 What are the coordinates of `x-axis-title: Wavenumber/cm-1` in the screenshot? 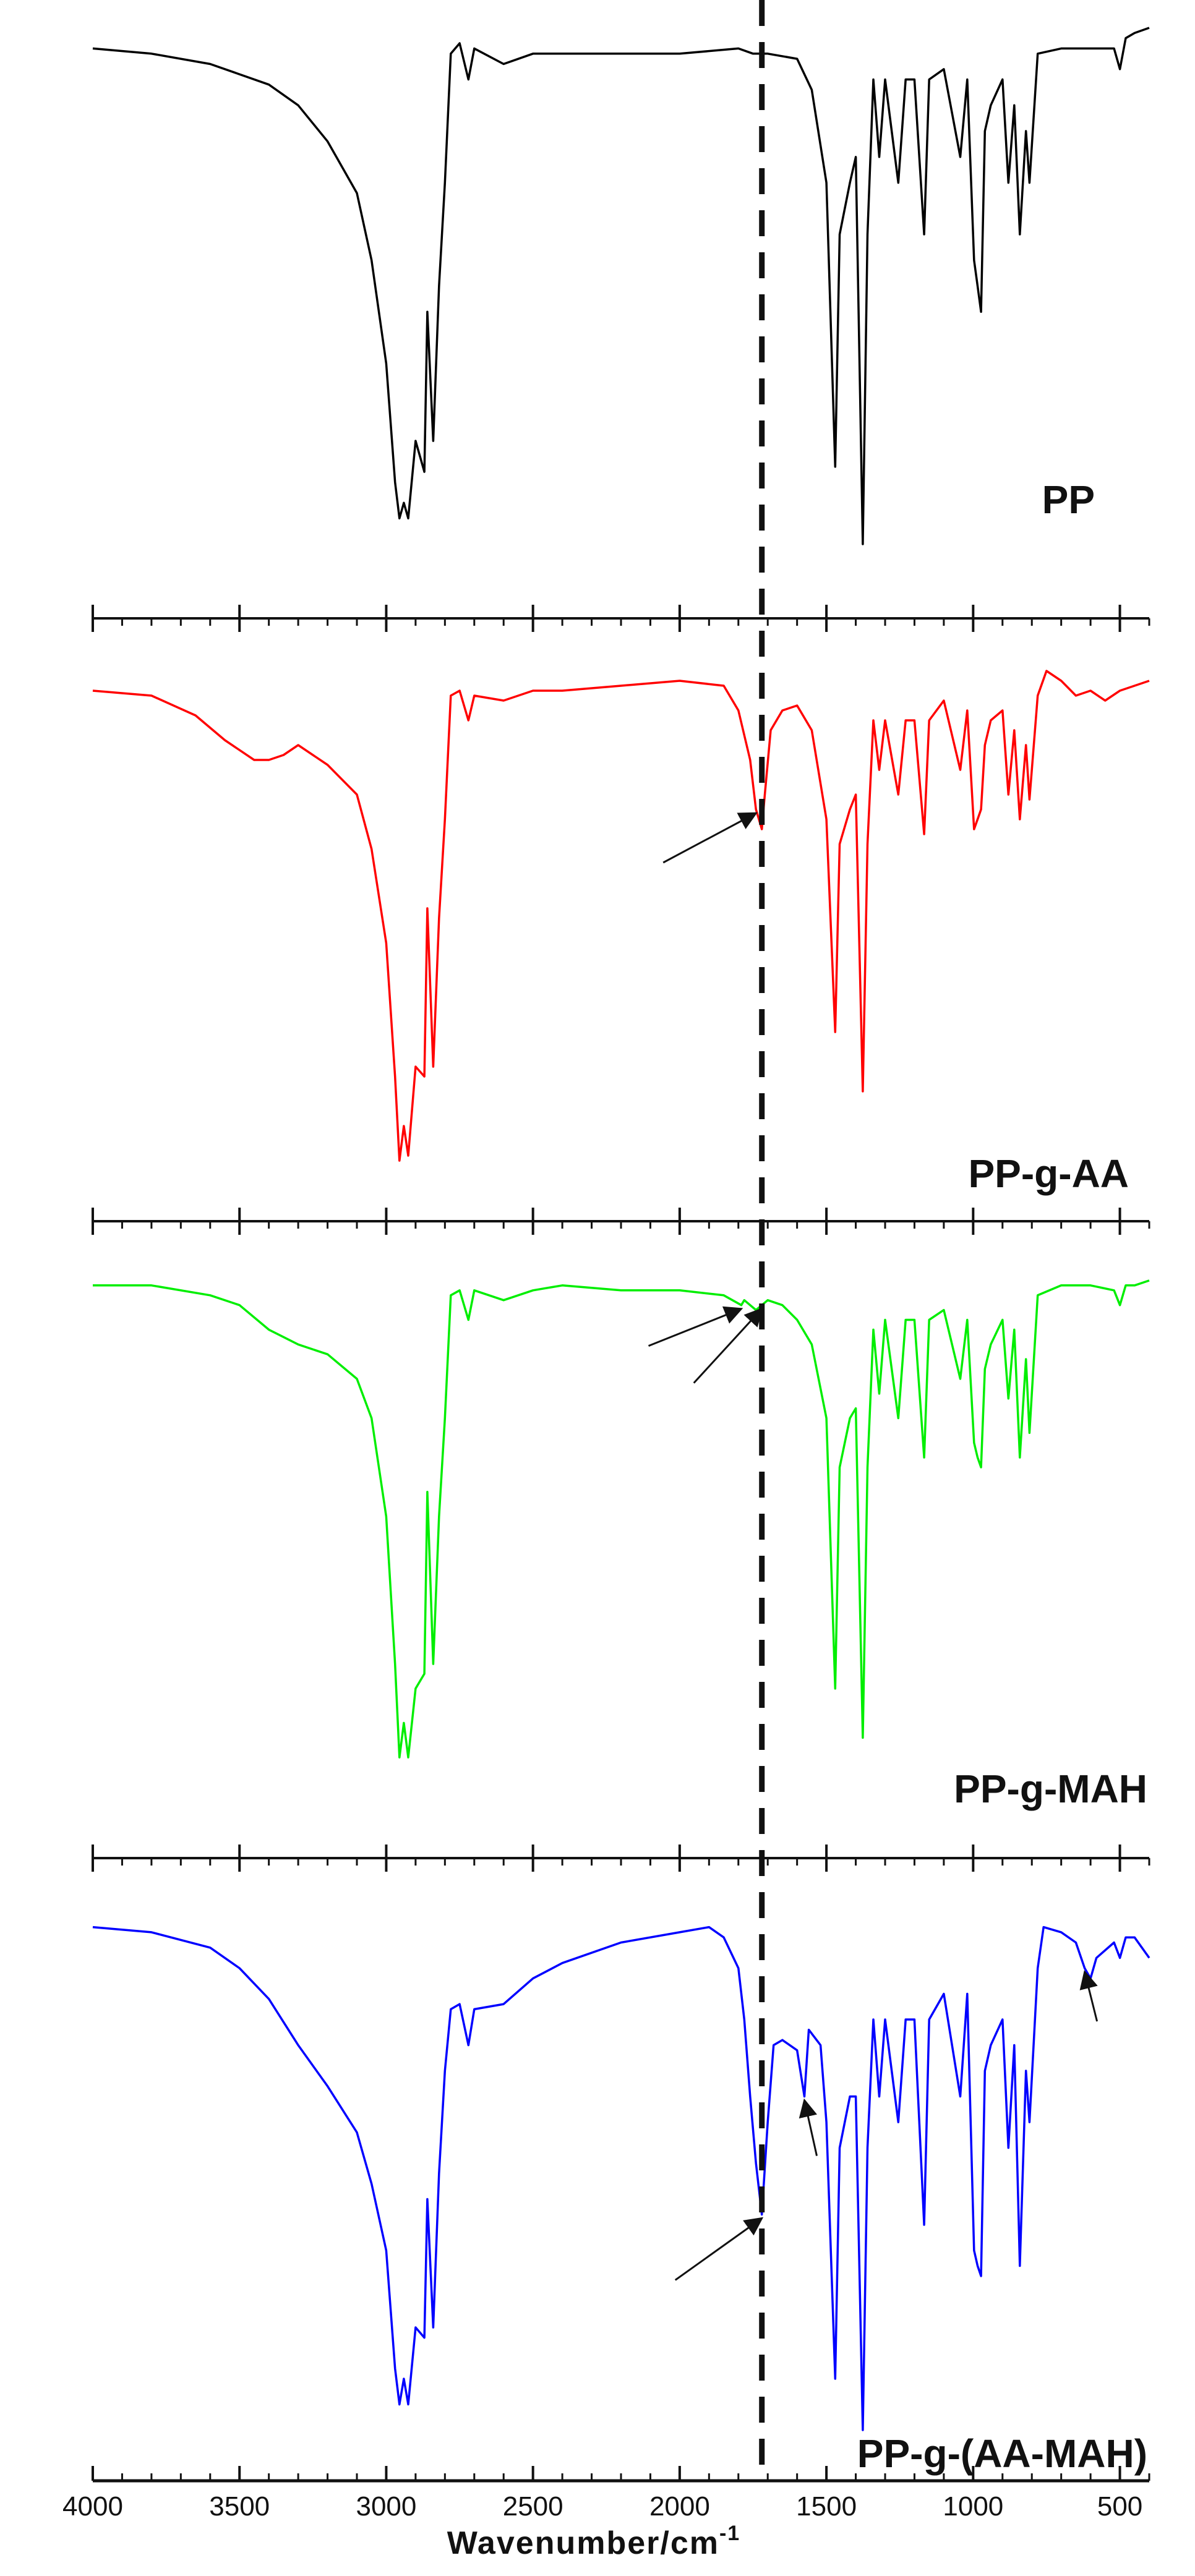 It's located at (593, 2541).